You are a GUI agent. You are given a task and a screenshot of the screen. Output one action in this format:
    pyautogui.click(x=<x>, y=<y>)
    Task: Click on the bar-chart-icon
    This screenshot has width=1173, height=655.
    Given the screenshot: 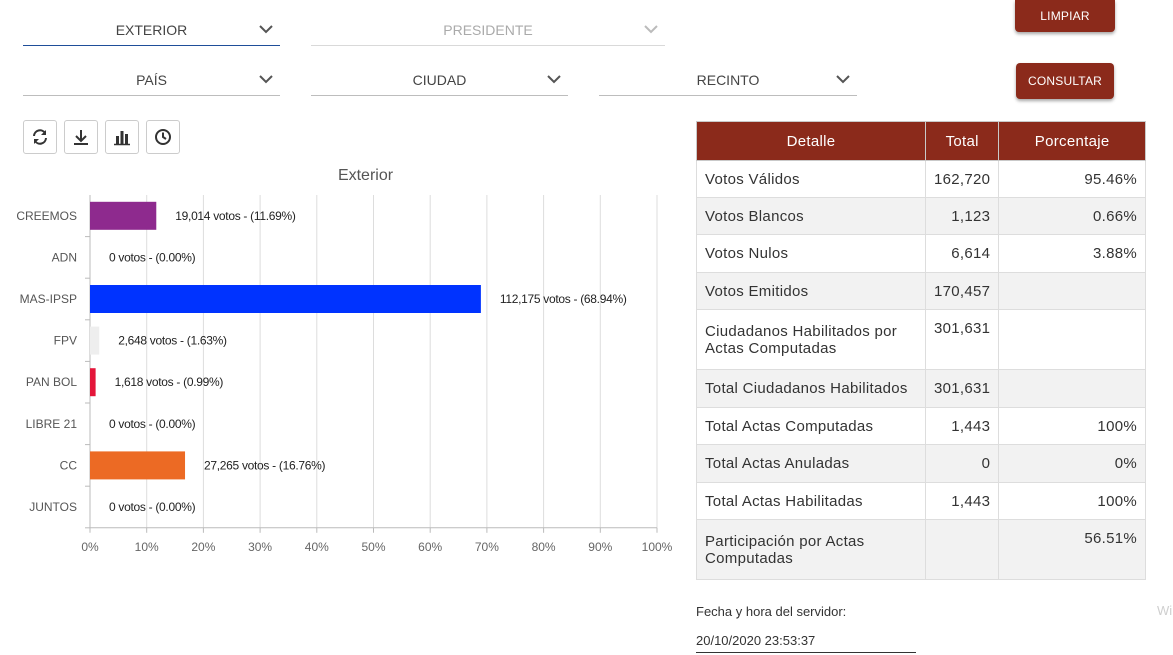 What is the action you would take?
    pyautogui.click(x=122, y=138)
    